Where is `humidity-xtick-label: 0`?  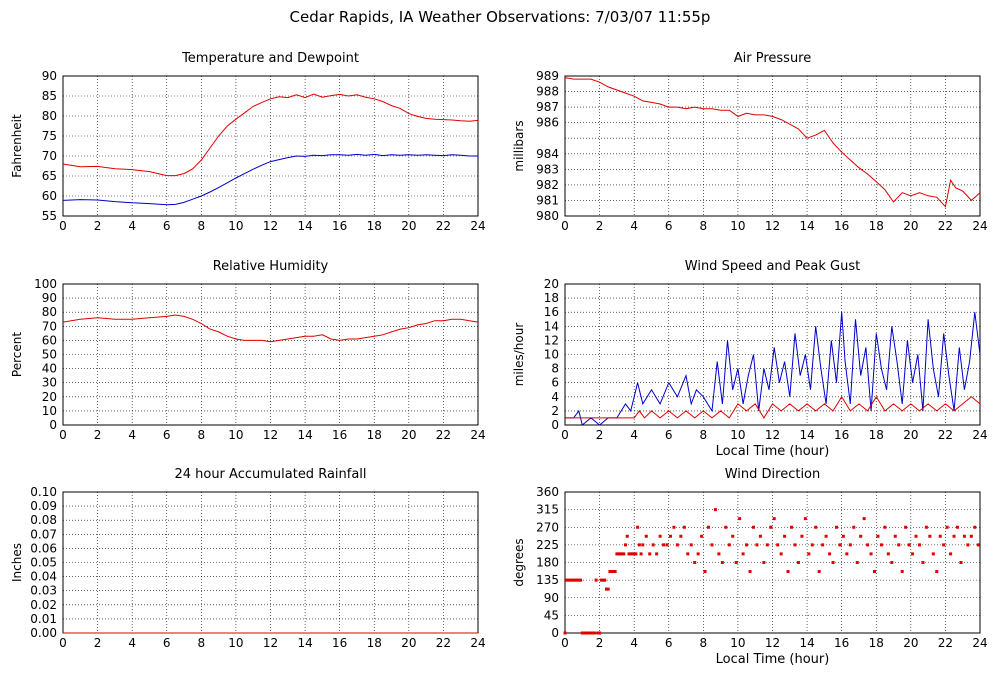 humidity-xtick-label: 0 is located at coordinates (63, 435).